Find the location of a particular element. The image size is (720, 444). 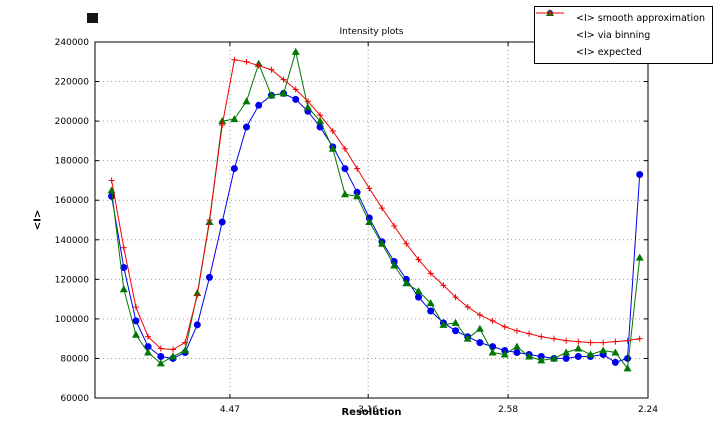

y-tick-label: 160000 is located at coordinates (72, 201).